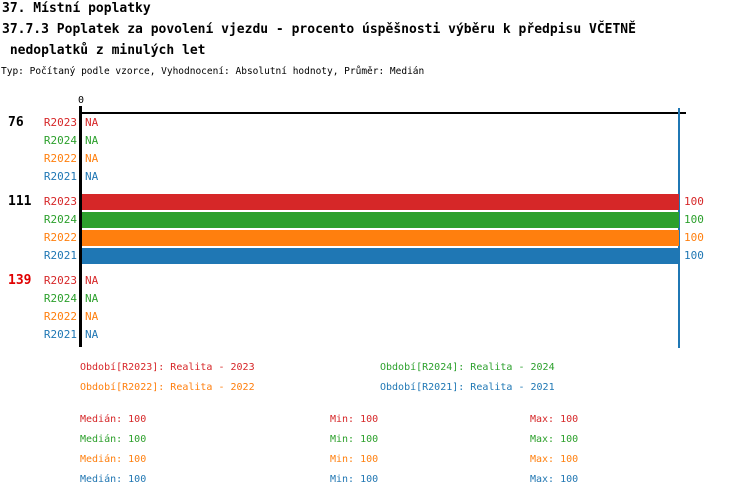 The width and height of the screenshot is (750, 498). Describe the element at coordinates (382, 113) in the screenshot. I see `x-axis-top-line` at that location.